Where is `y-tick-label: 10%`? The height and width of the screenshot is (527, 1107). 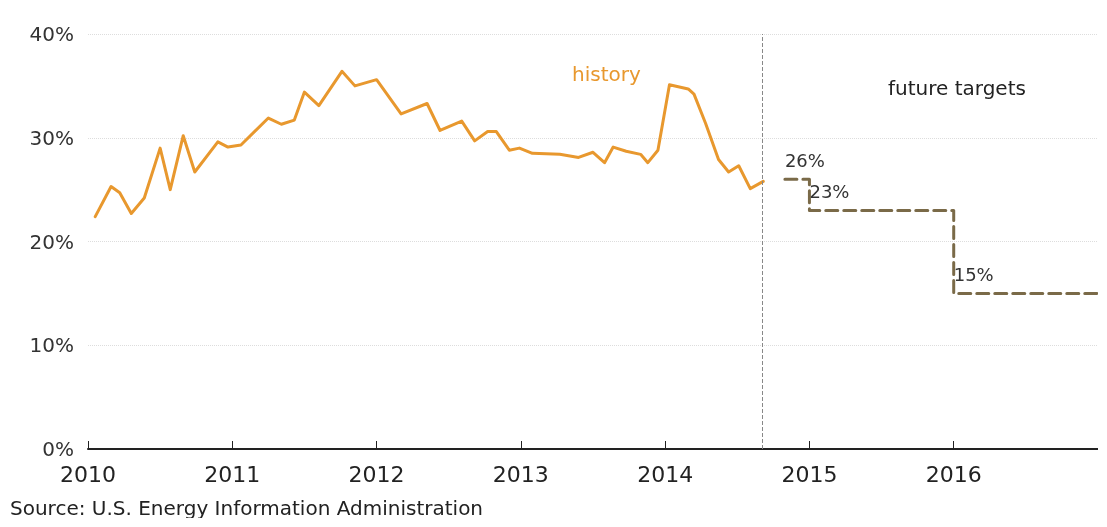 y-tick-label: 10% is located at coordinates (51, 345).